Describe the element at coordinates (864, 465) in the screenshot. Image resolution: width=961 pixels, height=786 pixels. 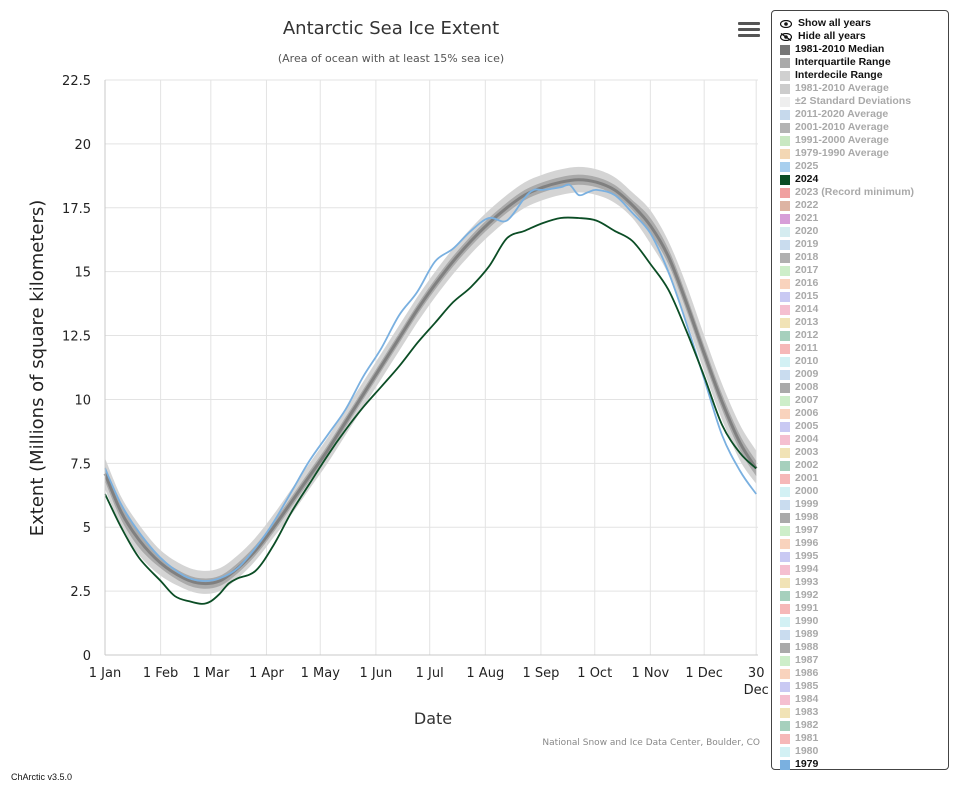
I see `legend-item: 2002` at that location.